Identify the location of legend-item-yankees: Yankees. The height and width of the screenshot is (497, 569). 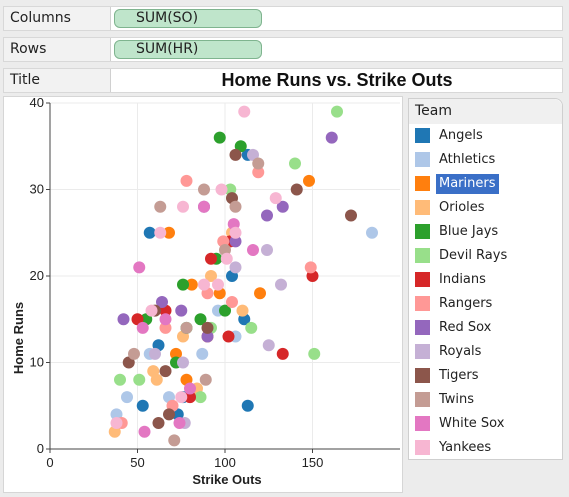
(485, 448).